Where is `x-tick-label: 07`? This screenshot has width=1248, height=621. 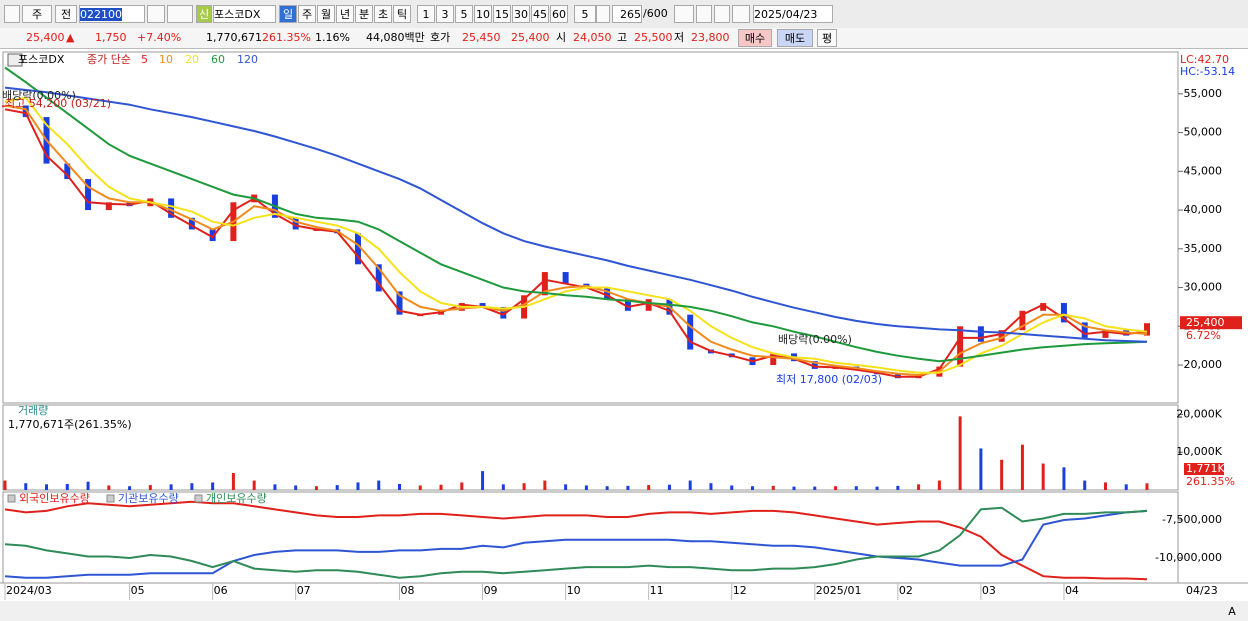 x-tick-label: 07 is located at coordinates (304, 590).